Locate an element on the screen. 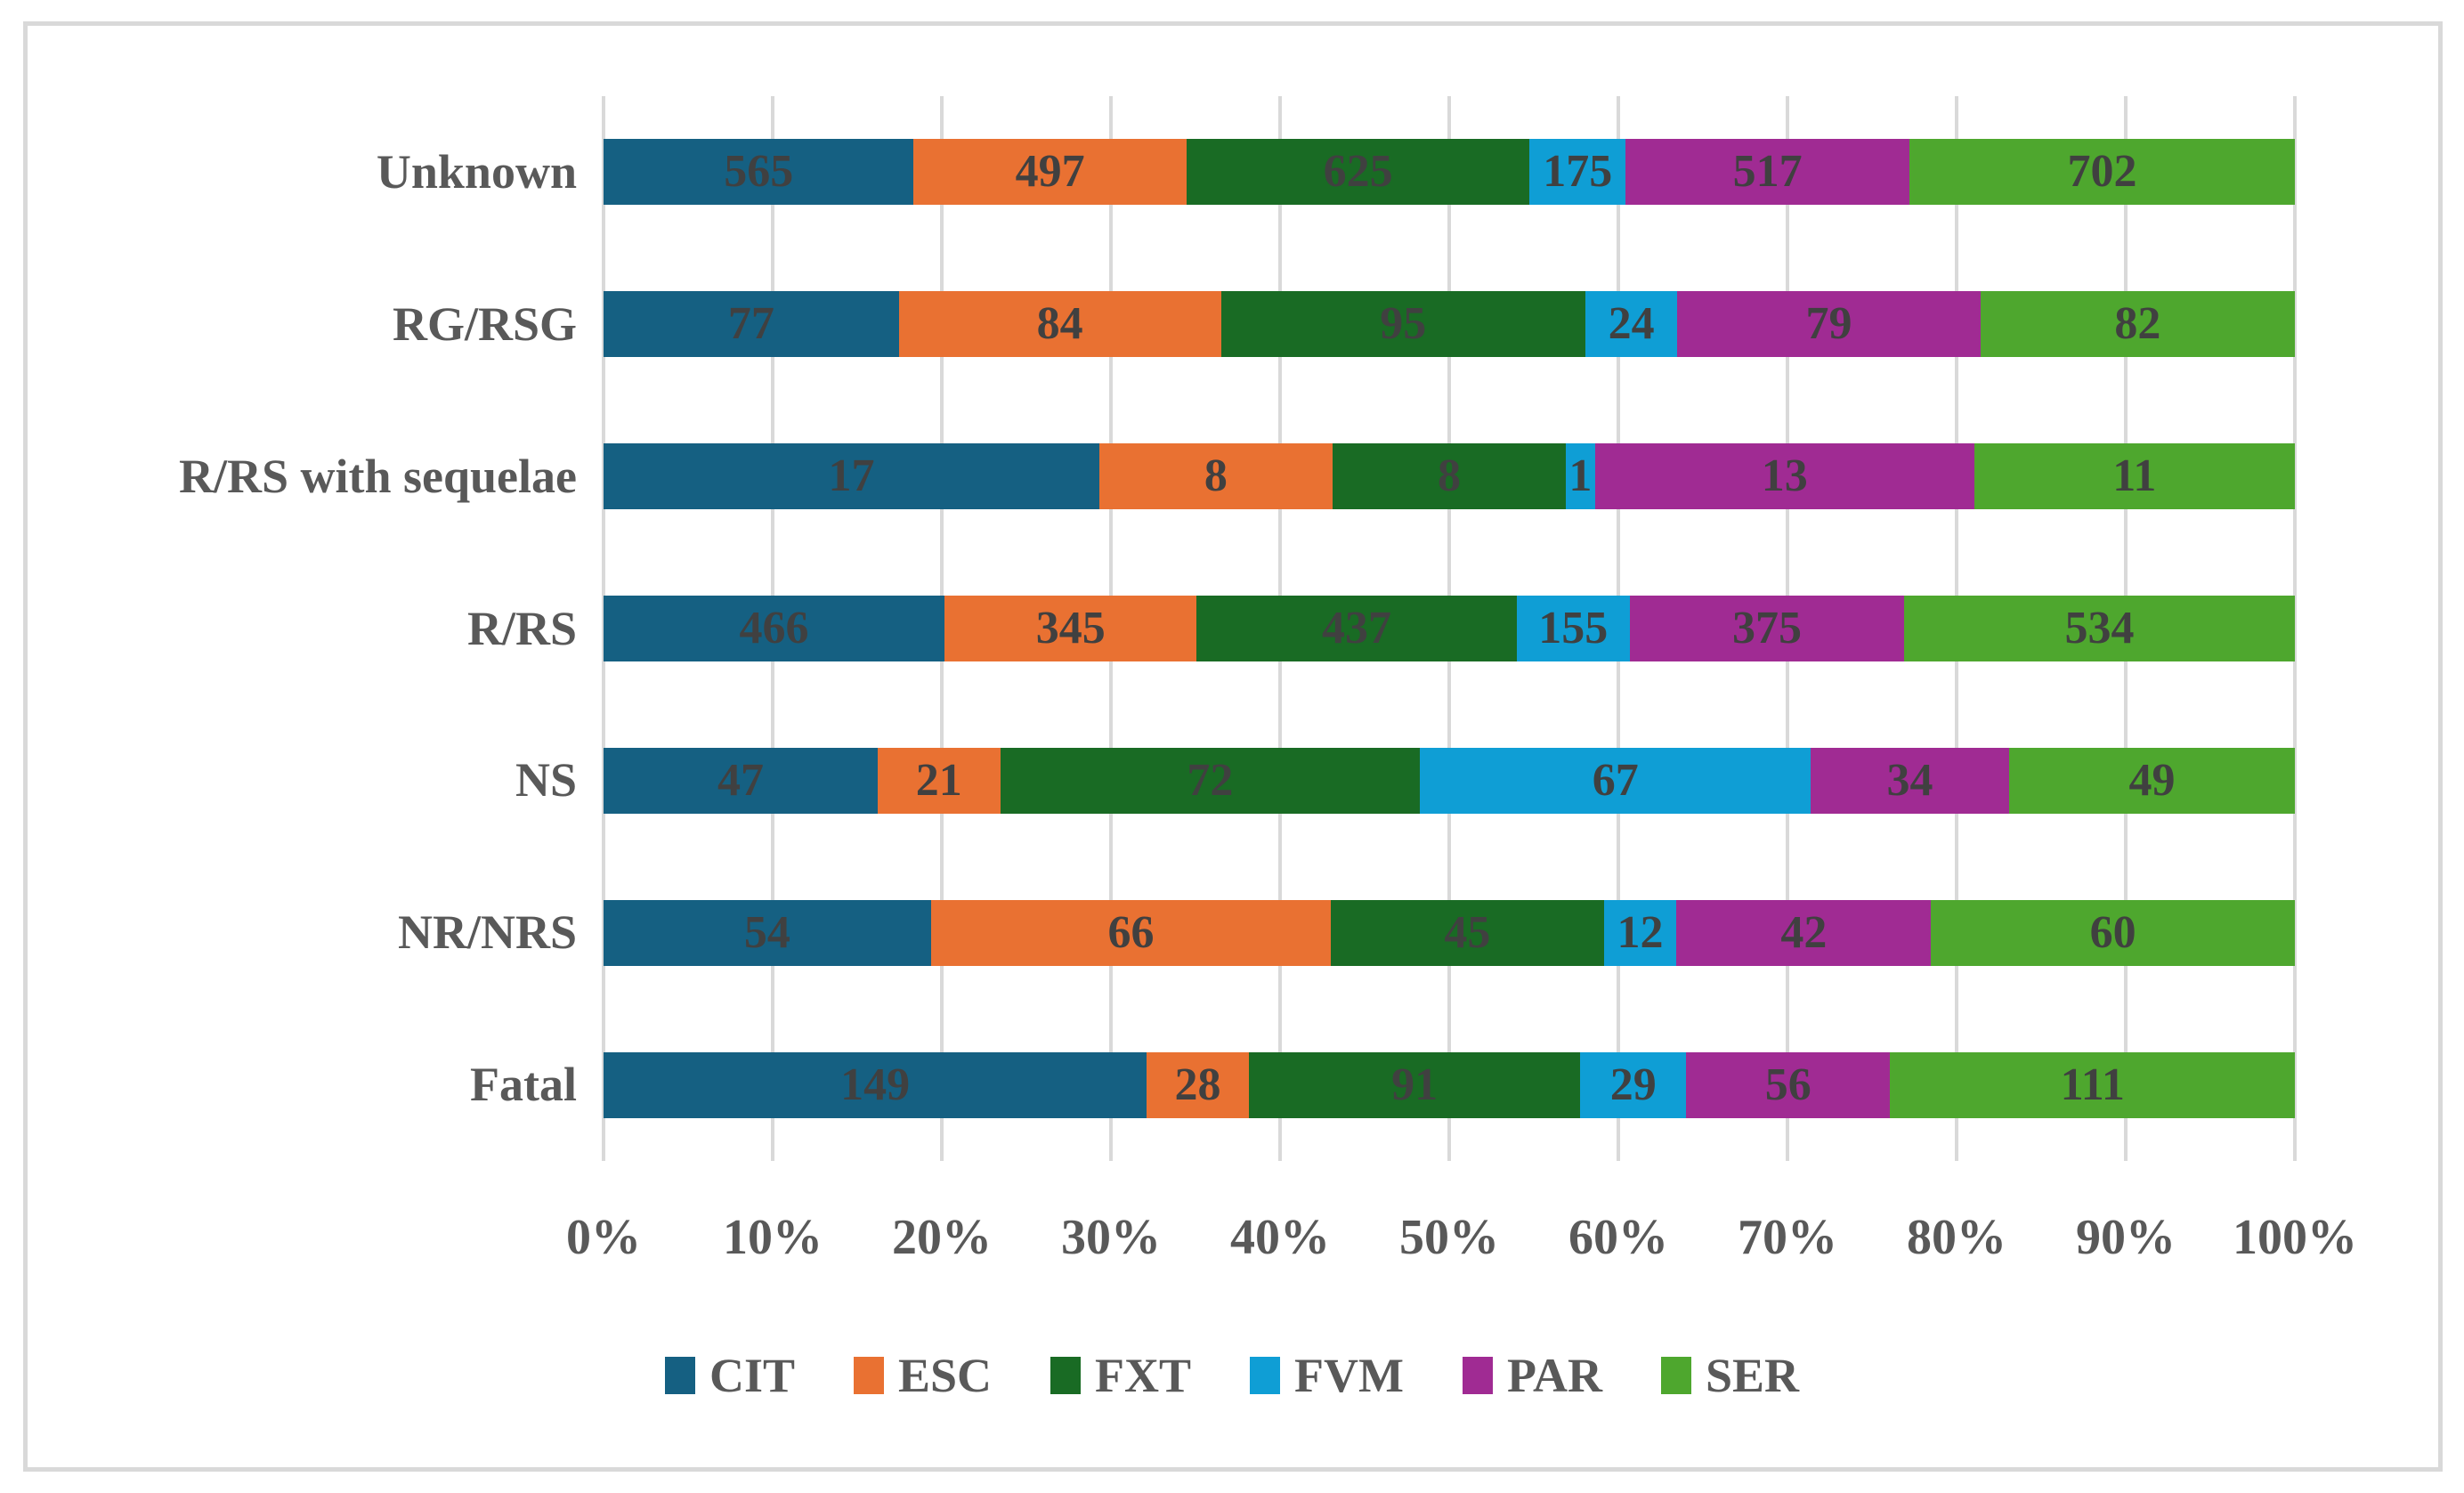 Image resolution: width=2464 pixels, height=1493 pixels. bar-segment-fvm: 1 is located at coordinates (1580, 476).